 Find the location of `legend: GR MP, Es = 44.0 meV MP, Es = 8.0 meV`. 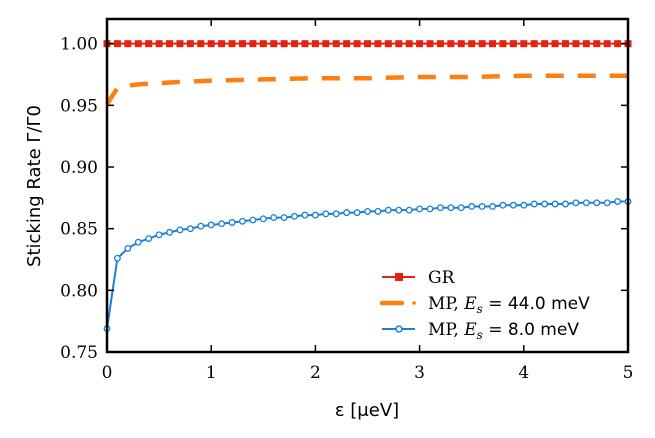

legend: GR MP, Es = 44.0 meV MP, Es = 8.0 meV is located at coordinates (484, 305).